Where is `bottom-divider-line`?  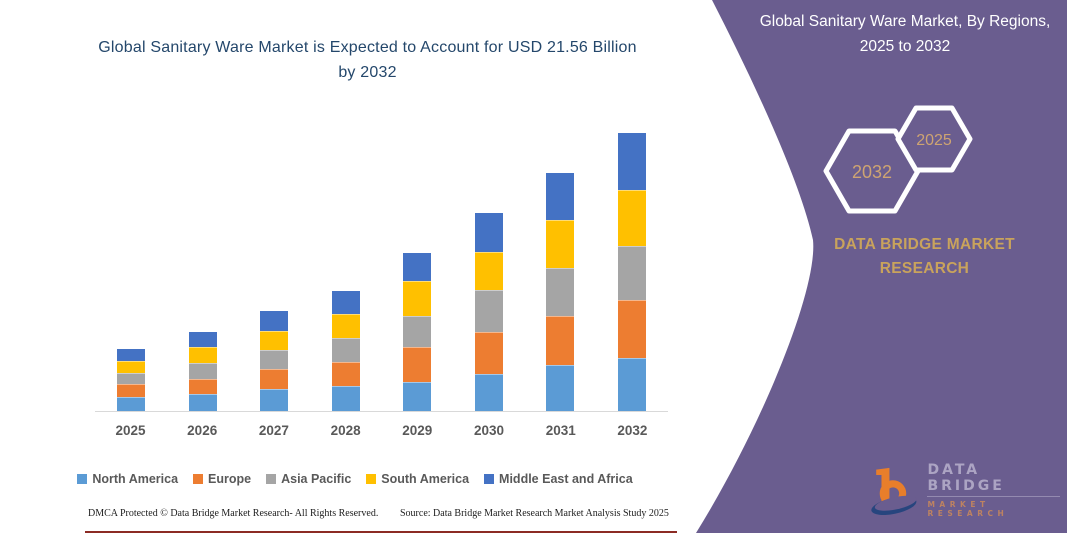 bottom-divider-line is located at coordinates (381, 532).